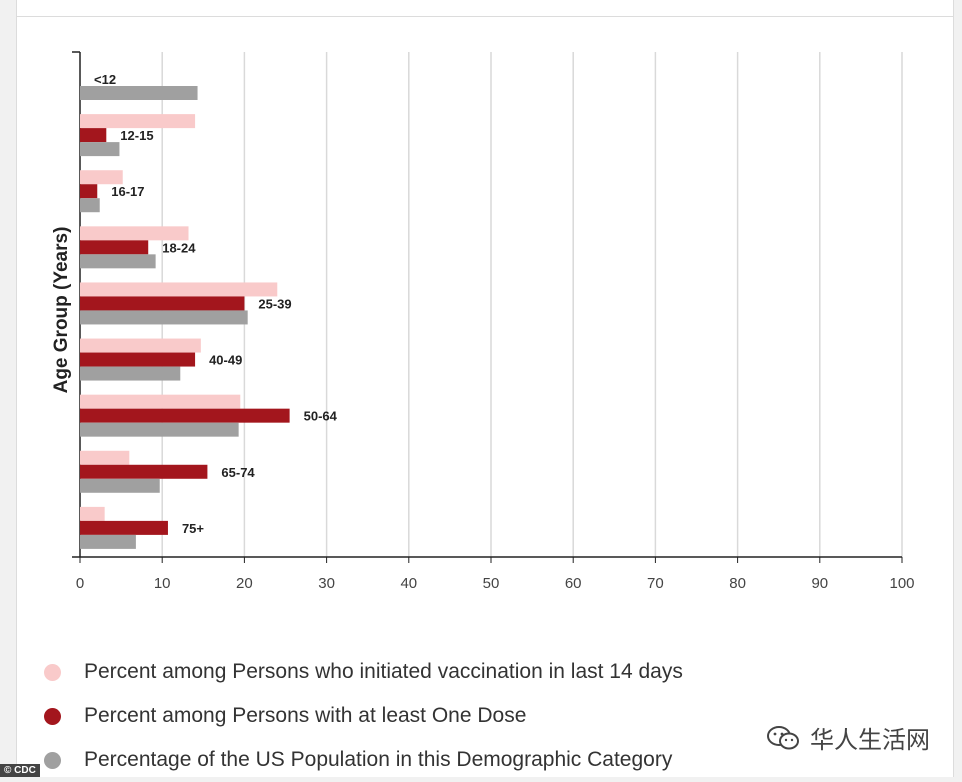  I want to click on wechat-icon, so click(783, 737).